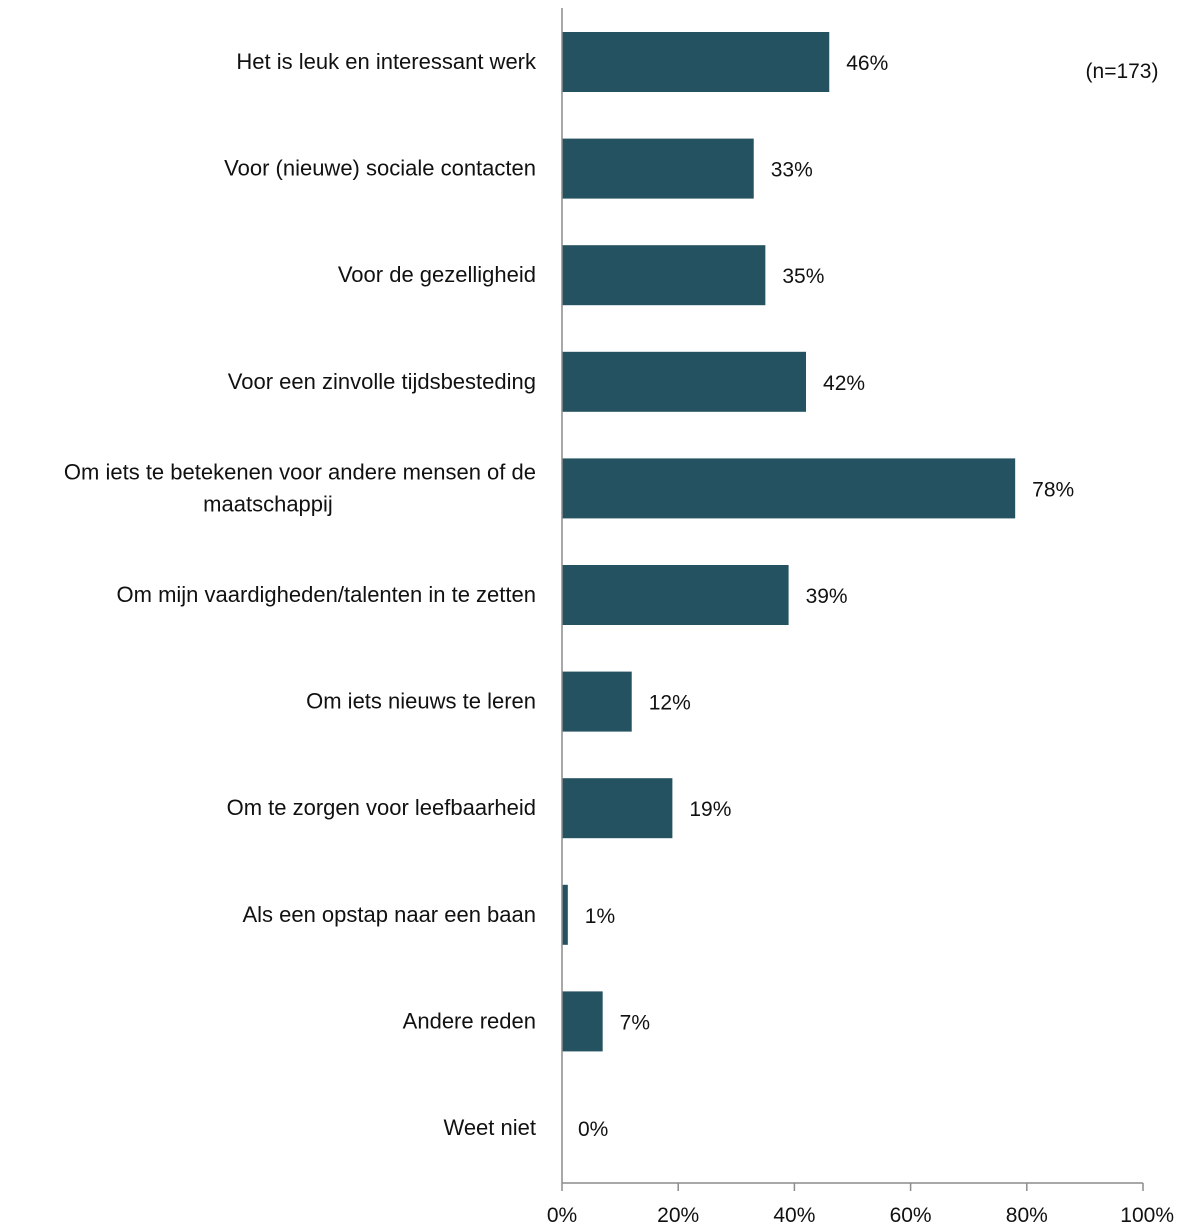 Image resolution: width=1180 pixels, height=1227 pixels. I want to click on category-label: Andere reden, so click(469, 1020).